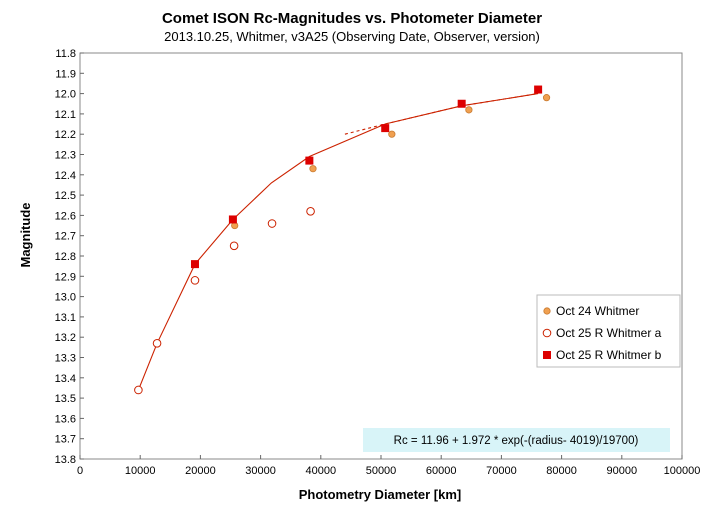 The width and height of the screenshot is (714, 512). Describe the element at coordinates (65, 318) in the screenshot. I see `y-tick-label: 13.1` at that location.